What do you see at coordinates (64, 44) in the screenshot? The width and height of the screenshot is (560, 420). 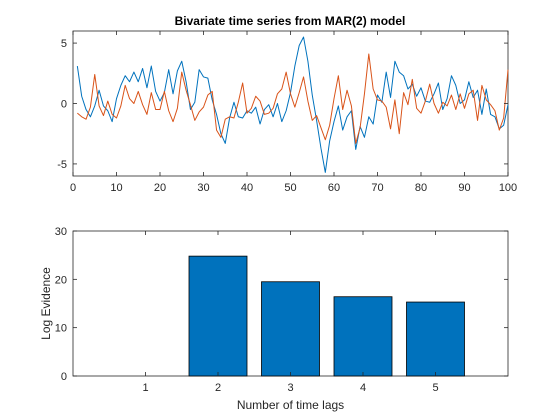 I see `y-tick-label: 5` at bounding box center [64, 44].